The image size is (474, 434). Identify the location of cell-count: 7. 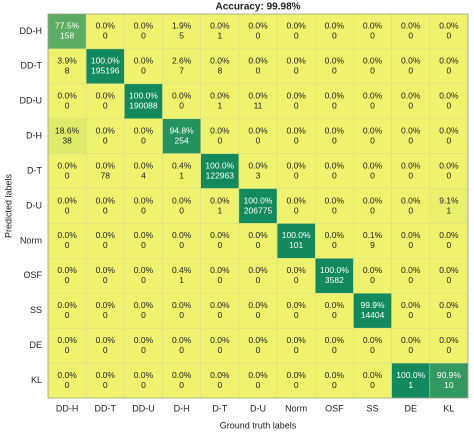
(181, 71).